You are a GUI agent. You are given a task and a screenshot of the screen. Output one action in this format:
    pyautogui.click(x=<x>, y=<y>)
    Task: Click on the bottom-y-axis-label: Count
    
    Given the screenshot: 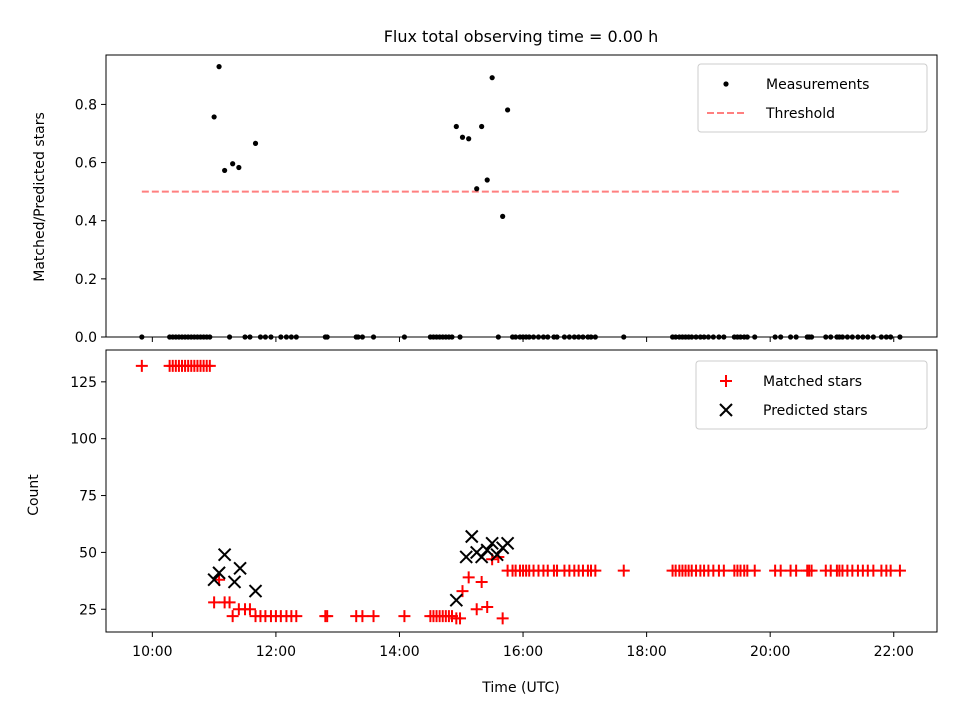 What is the action you would take?
    pyautogui.click(x=34, y=495)
    